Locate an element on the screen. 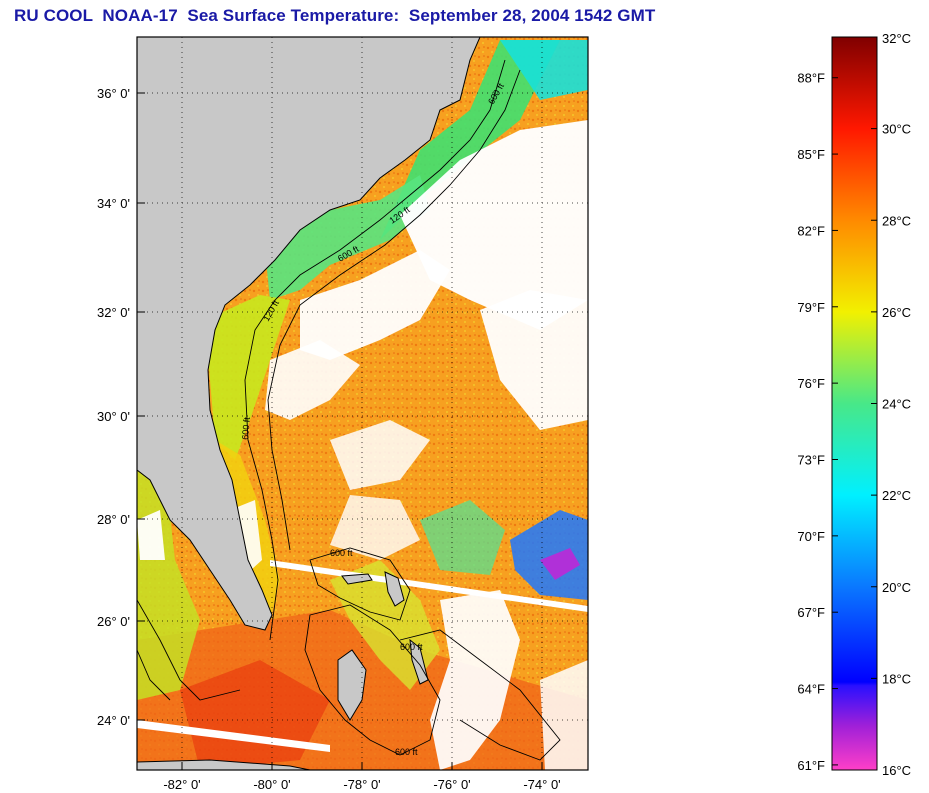 Image resolution: width=929 pixels, height=793 pixels. fahrenheit-label: 67°F is located at coordinates (811, 612).